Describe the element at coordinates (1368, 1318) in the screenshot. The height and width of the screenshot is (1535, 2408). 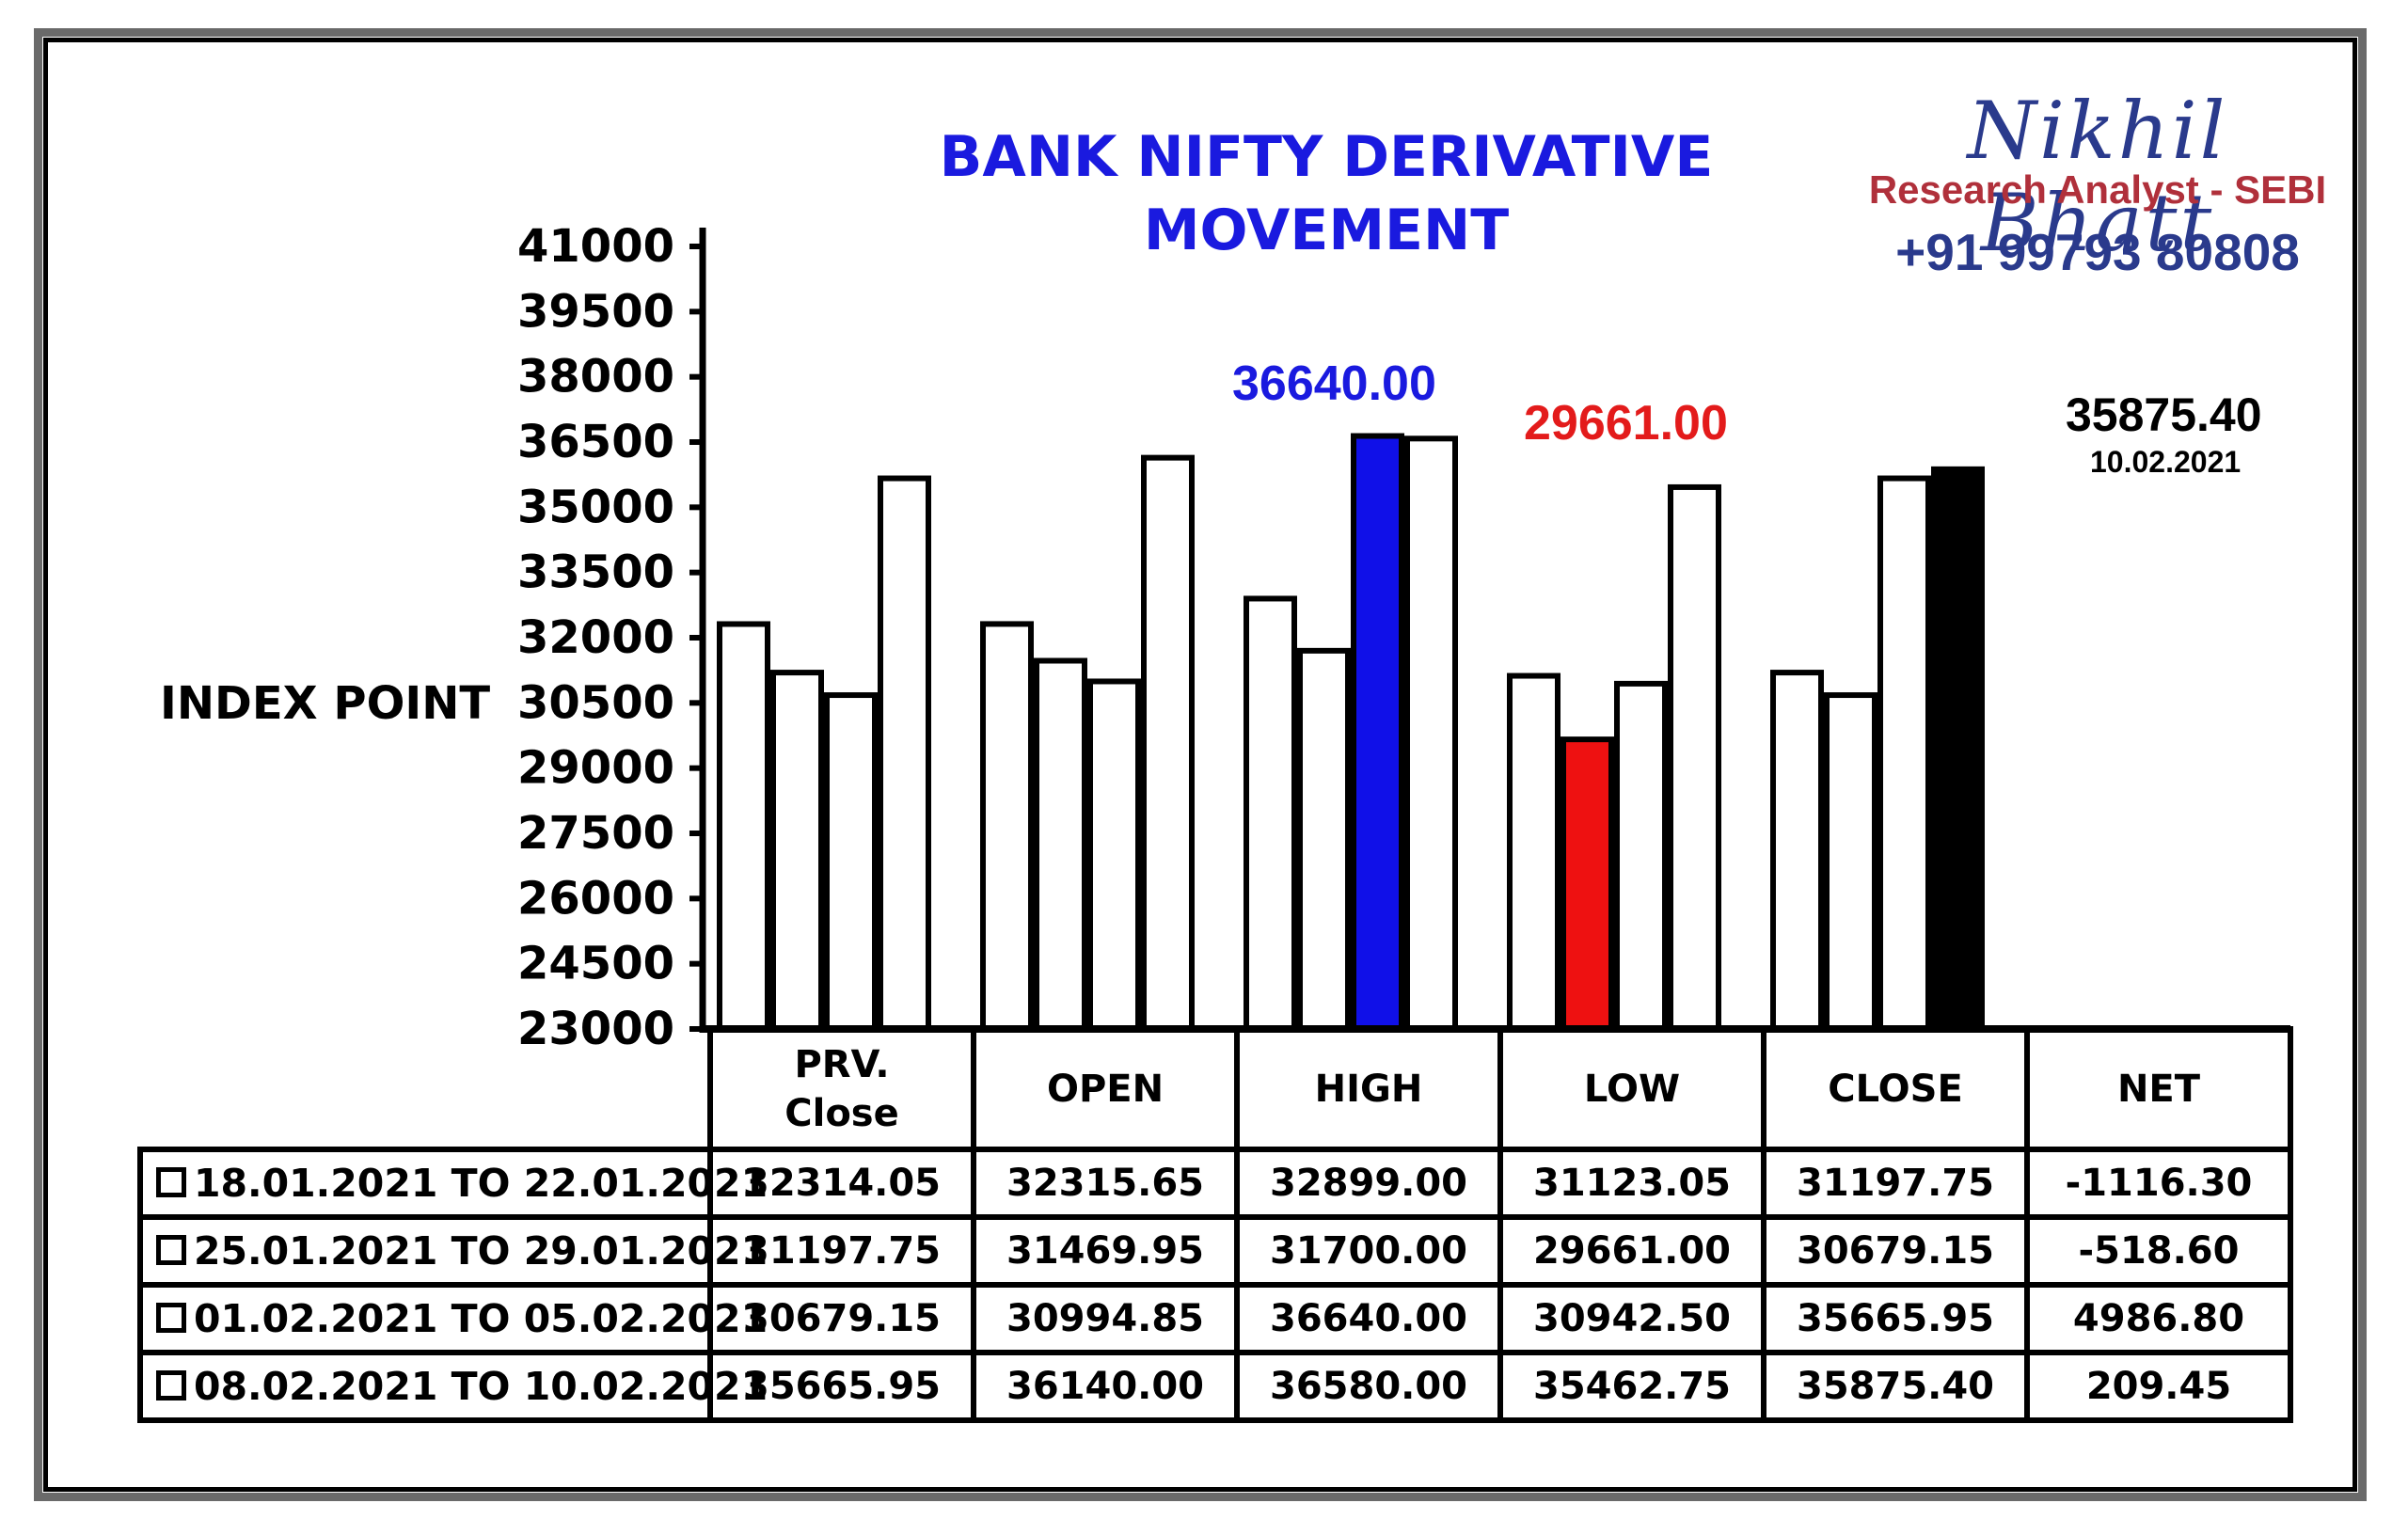
I see `table-cell: 36640.00` at that location.